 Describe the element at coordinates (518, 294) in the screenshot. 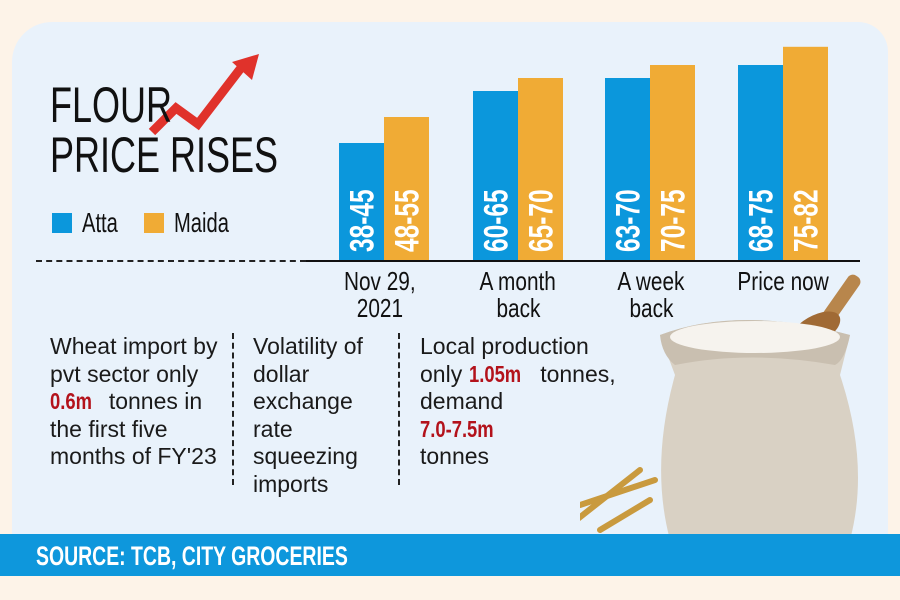

I see `x-label-1: A month back` at that location.